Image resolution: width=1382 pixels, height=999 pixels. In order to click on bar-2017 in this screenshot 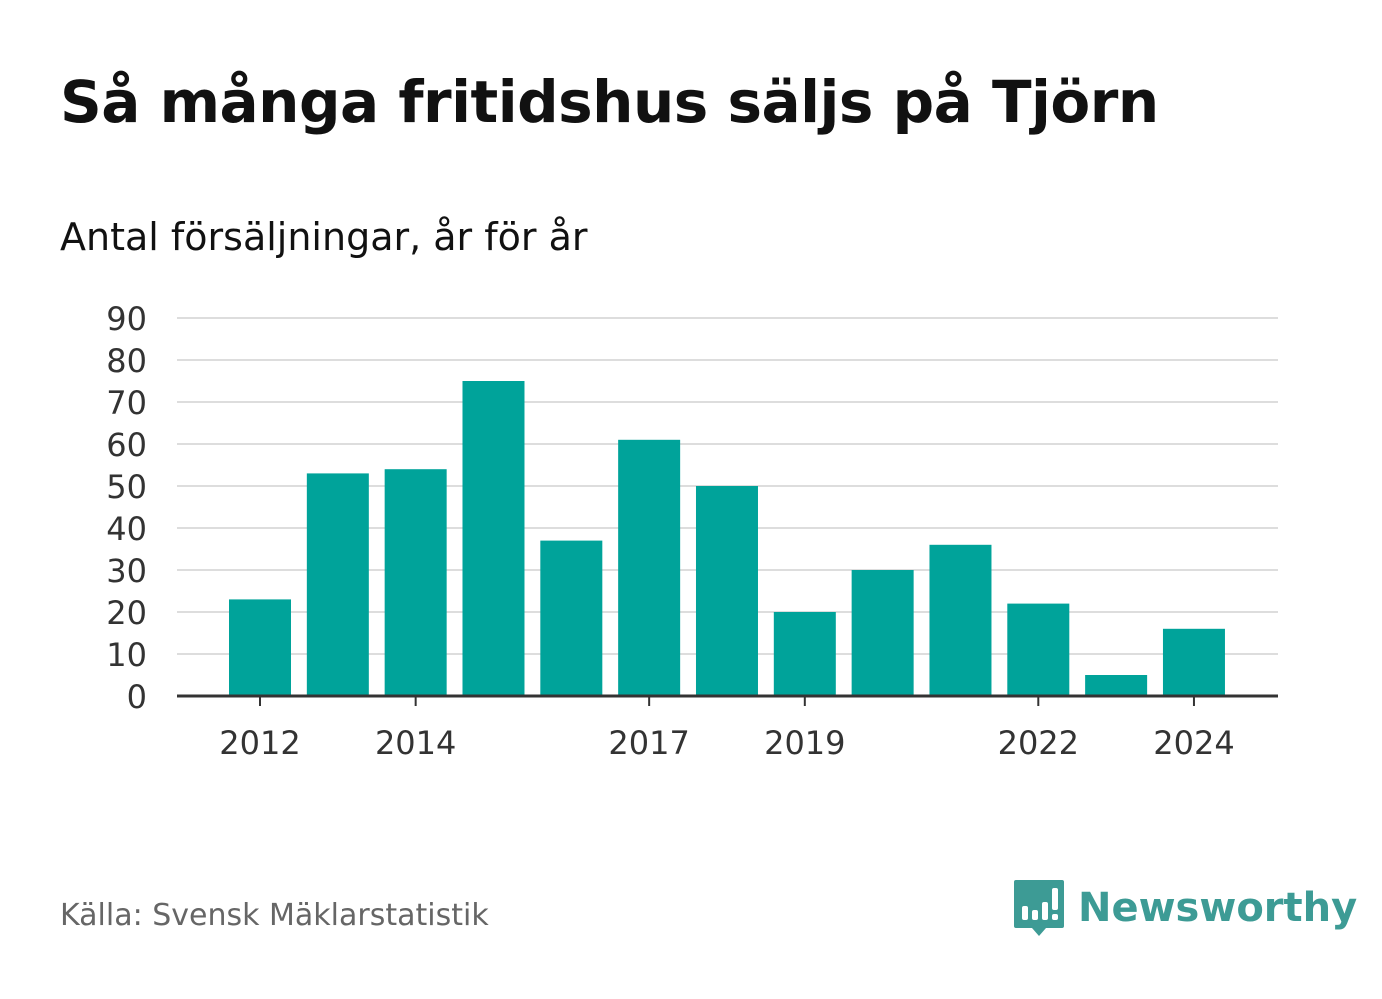, I will do `click(649, 567)`.